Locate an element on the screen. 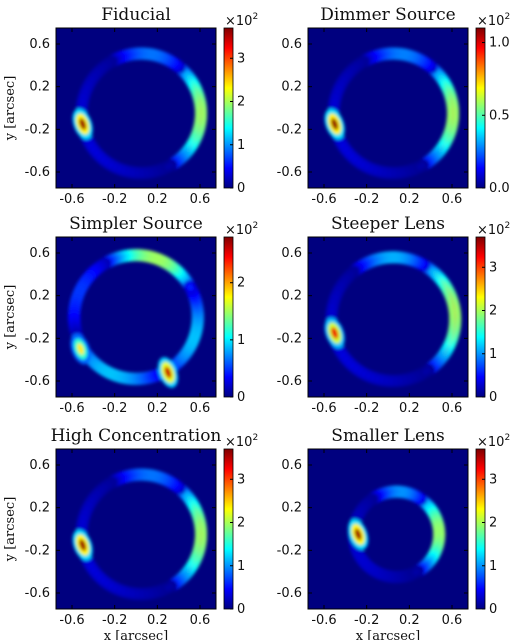  panel-title: High Concentration is located at coordinates (136, 436).